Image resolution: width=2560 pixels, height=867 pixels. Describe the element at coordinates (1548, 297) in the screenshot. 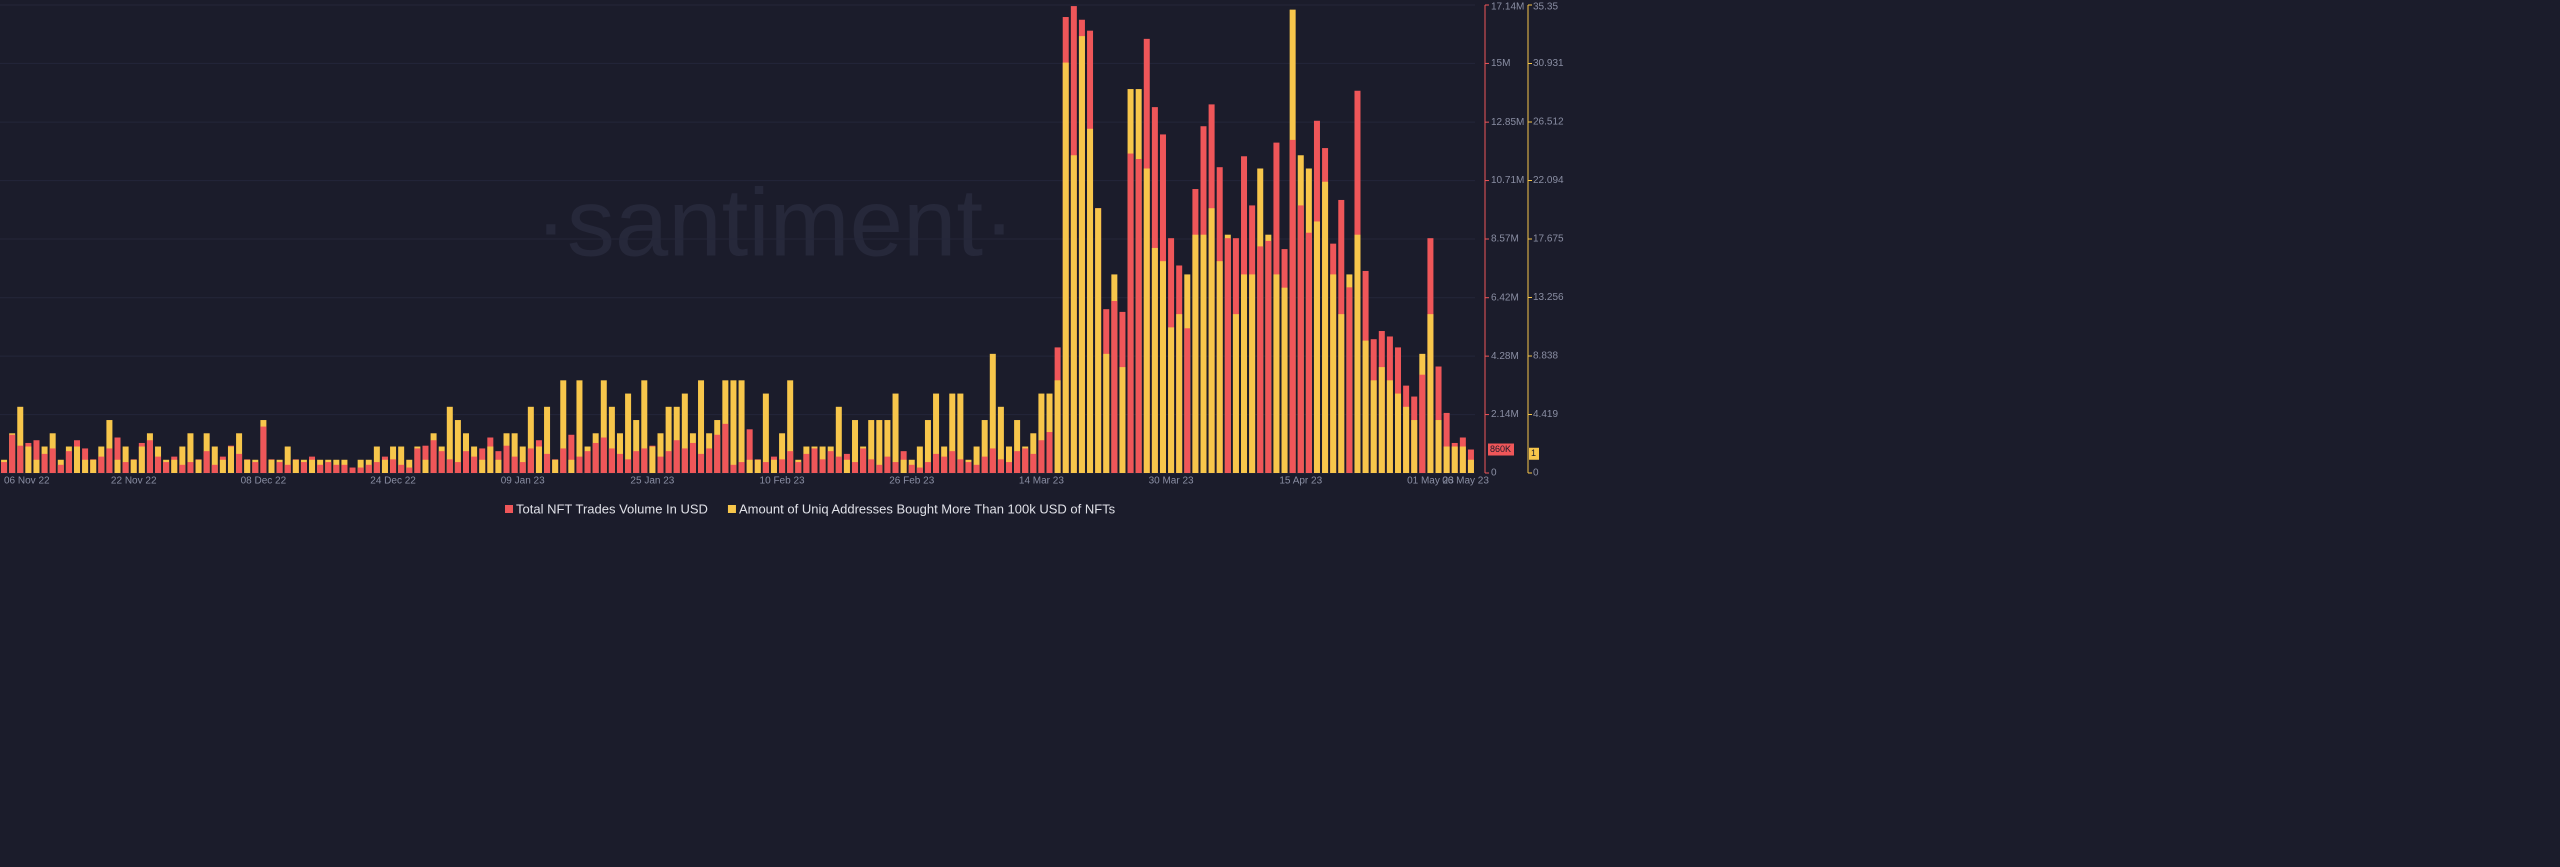

I see `y2-tick-label: 13.256` at that location.